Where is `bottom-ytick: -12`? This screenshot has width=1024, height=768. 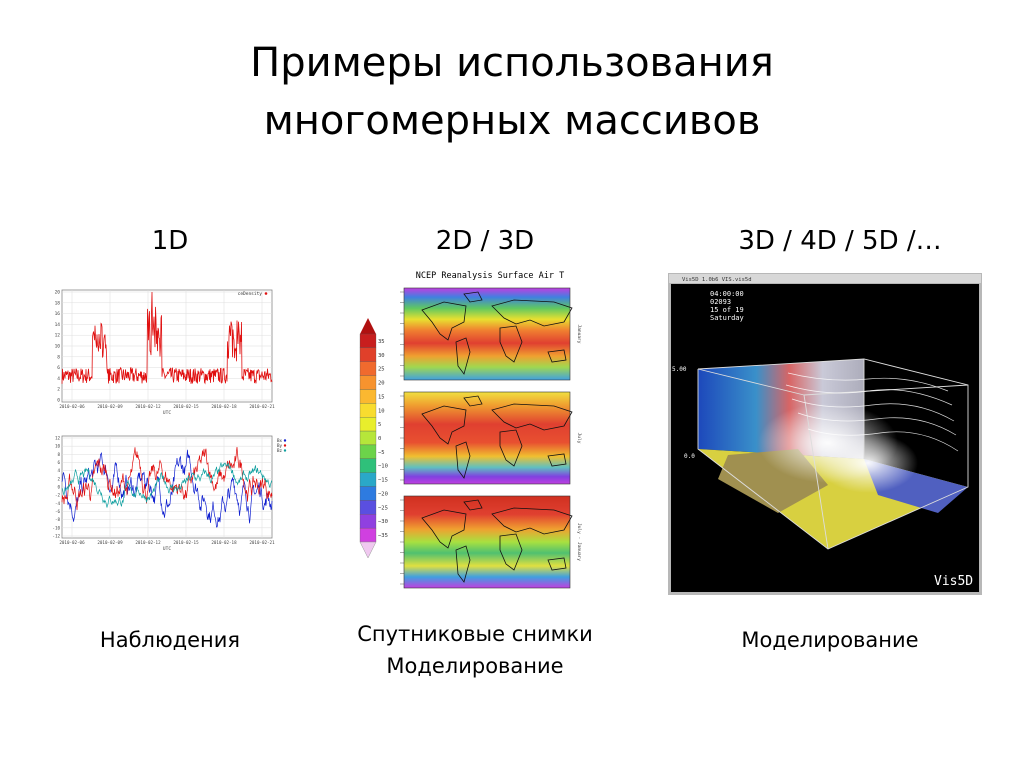
bottom-ytick: -12 is located at coordinates (56, 536).